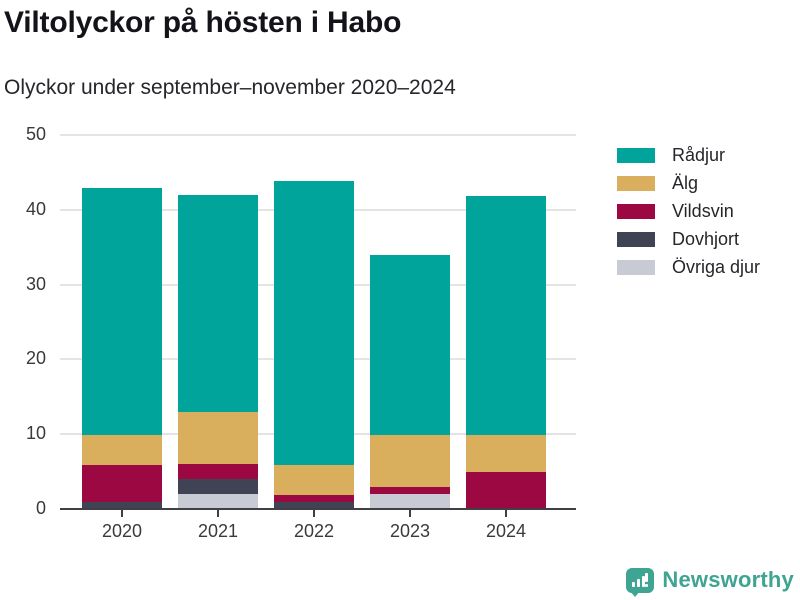  What do you see at coordinates (410, 501) in the screenshot?
I see `bar-segment-2023-Övriga djur` at bounding box center [410, 501].